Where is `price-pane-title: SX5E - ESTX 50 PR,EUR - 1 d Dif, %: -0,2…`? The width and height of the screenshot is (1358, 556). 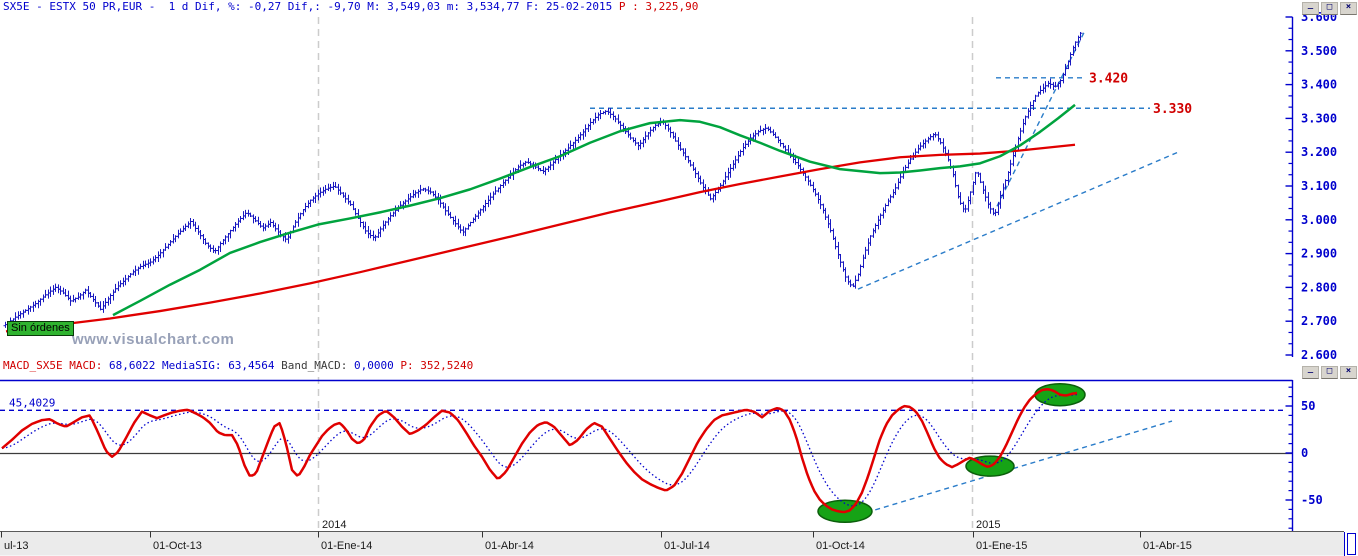
price-pane-title: SX5E - ESTX 50 PR,EUR - 1 d Dif, %: -0,2… is located at coordinates (350, 7).